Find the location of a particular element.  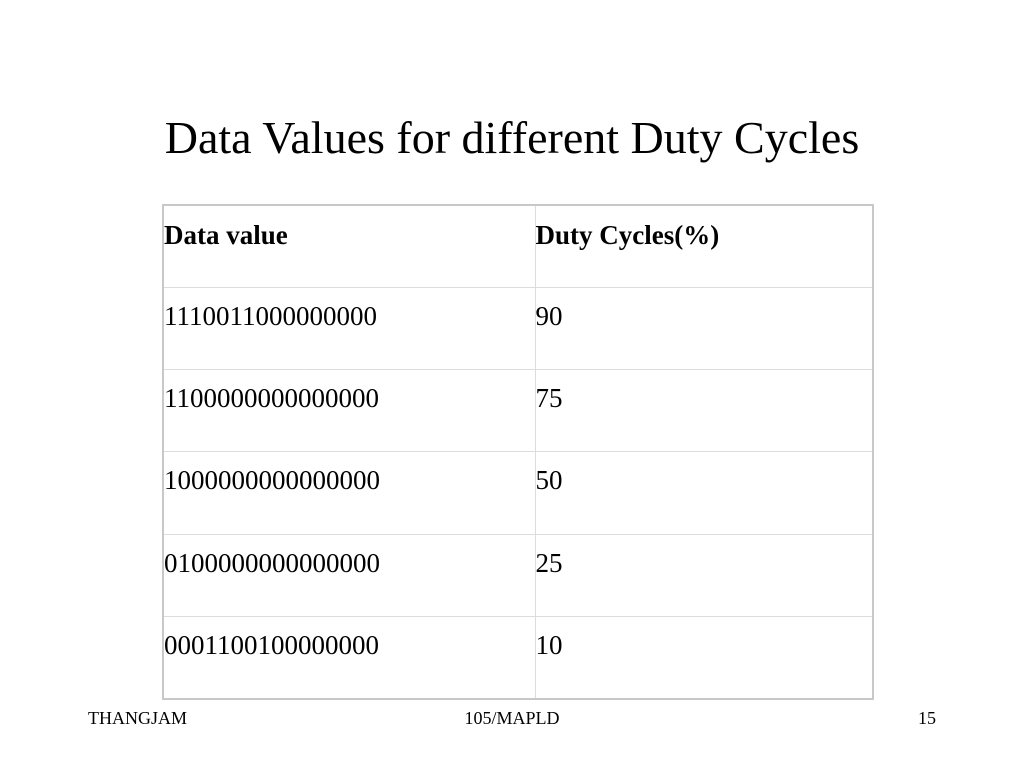

table-row: 1000000000000000 50 is located at coordinates (518, 493).